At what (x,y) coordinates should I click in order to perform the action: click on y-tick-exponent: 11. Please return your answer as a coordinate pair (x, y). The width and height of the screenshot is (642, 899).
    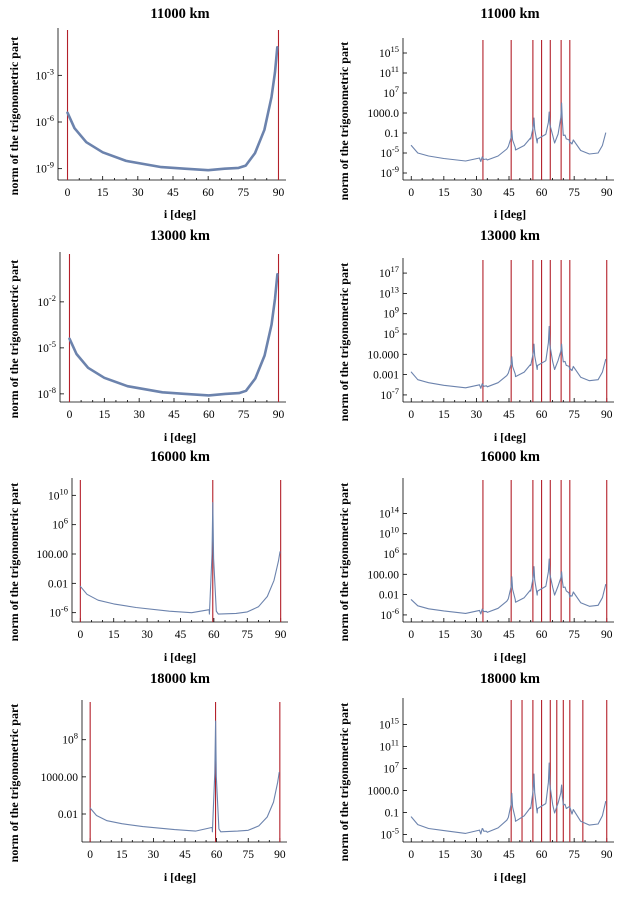
    Looking at the image, I should click on (395, 69).